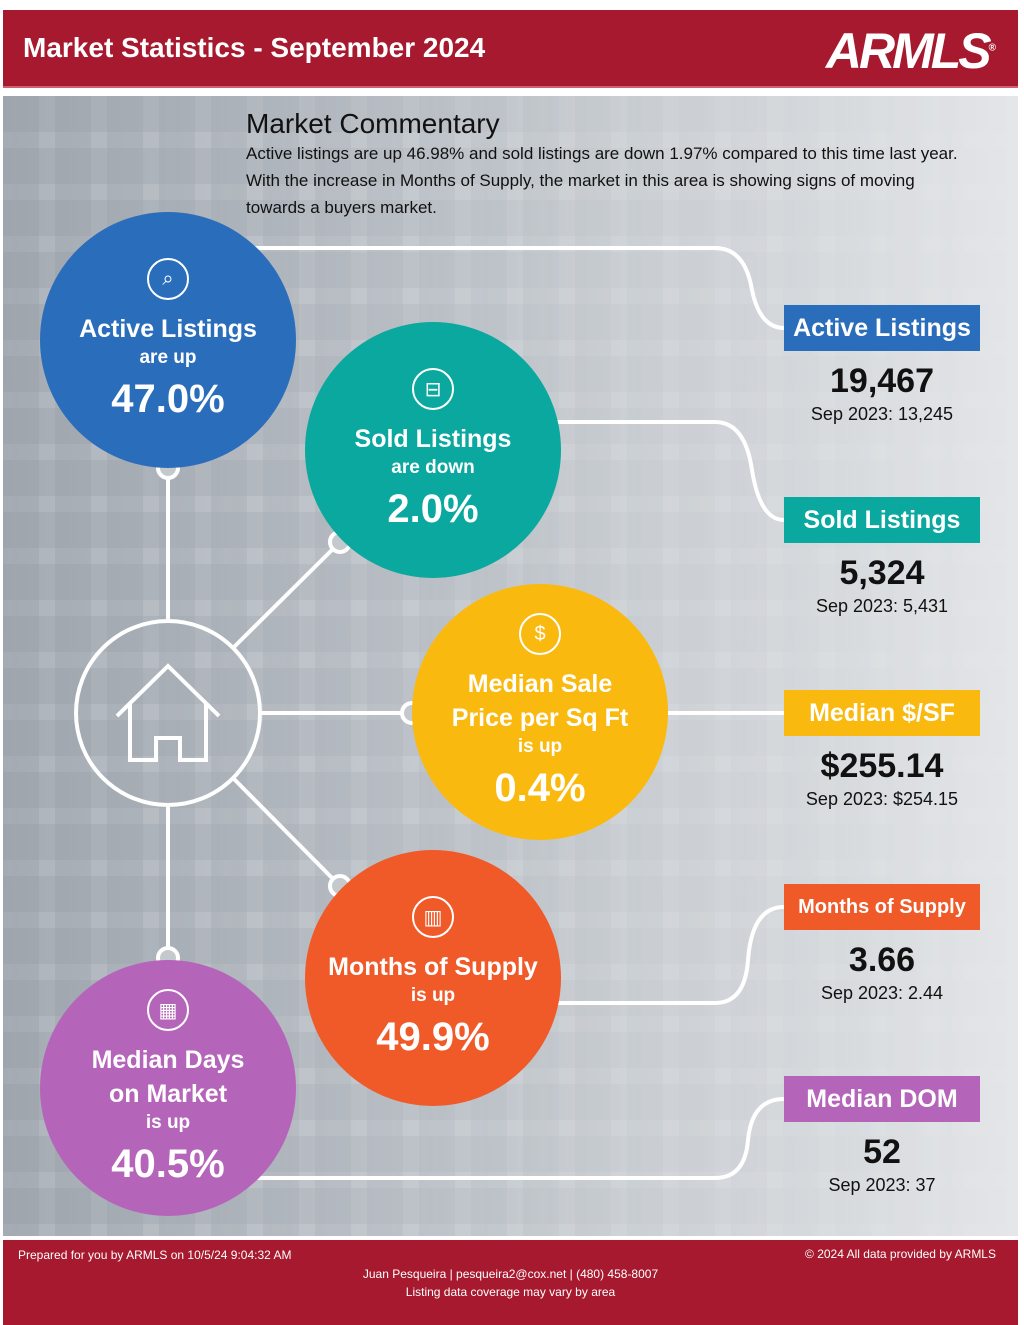  What do you see at coordinates (882, 606) in the screenshot?
I see `stat-previous: Sep 2023: 5,431` at bounding box center [882, 606].